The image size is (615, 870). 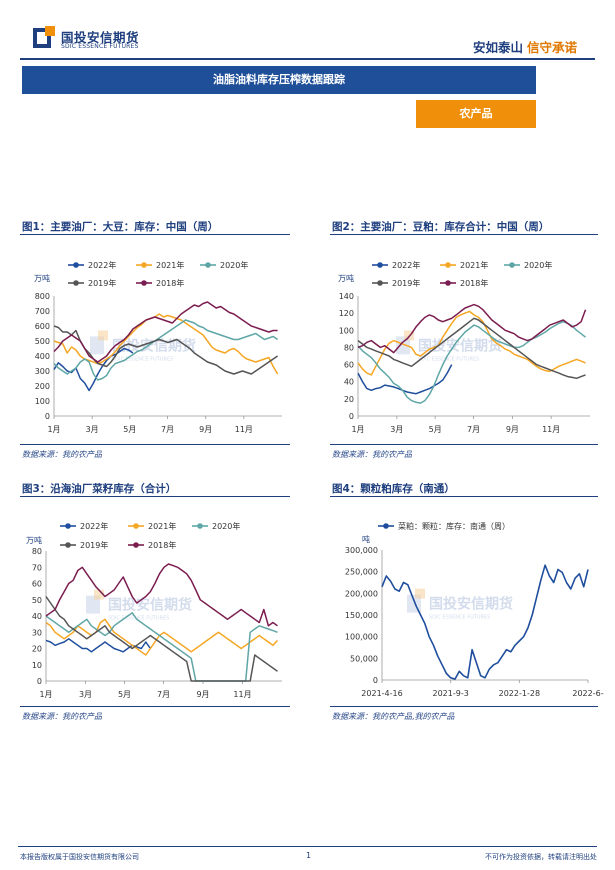 What do you see at coordinates (346, 330) in the screenshot?
I see `y-tick-label: 100` at bounding box center [346, 330].